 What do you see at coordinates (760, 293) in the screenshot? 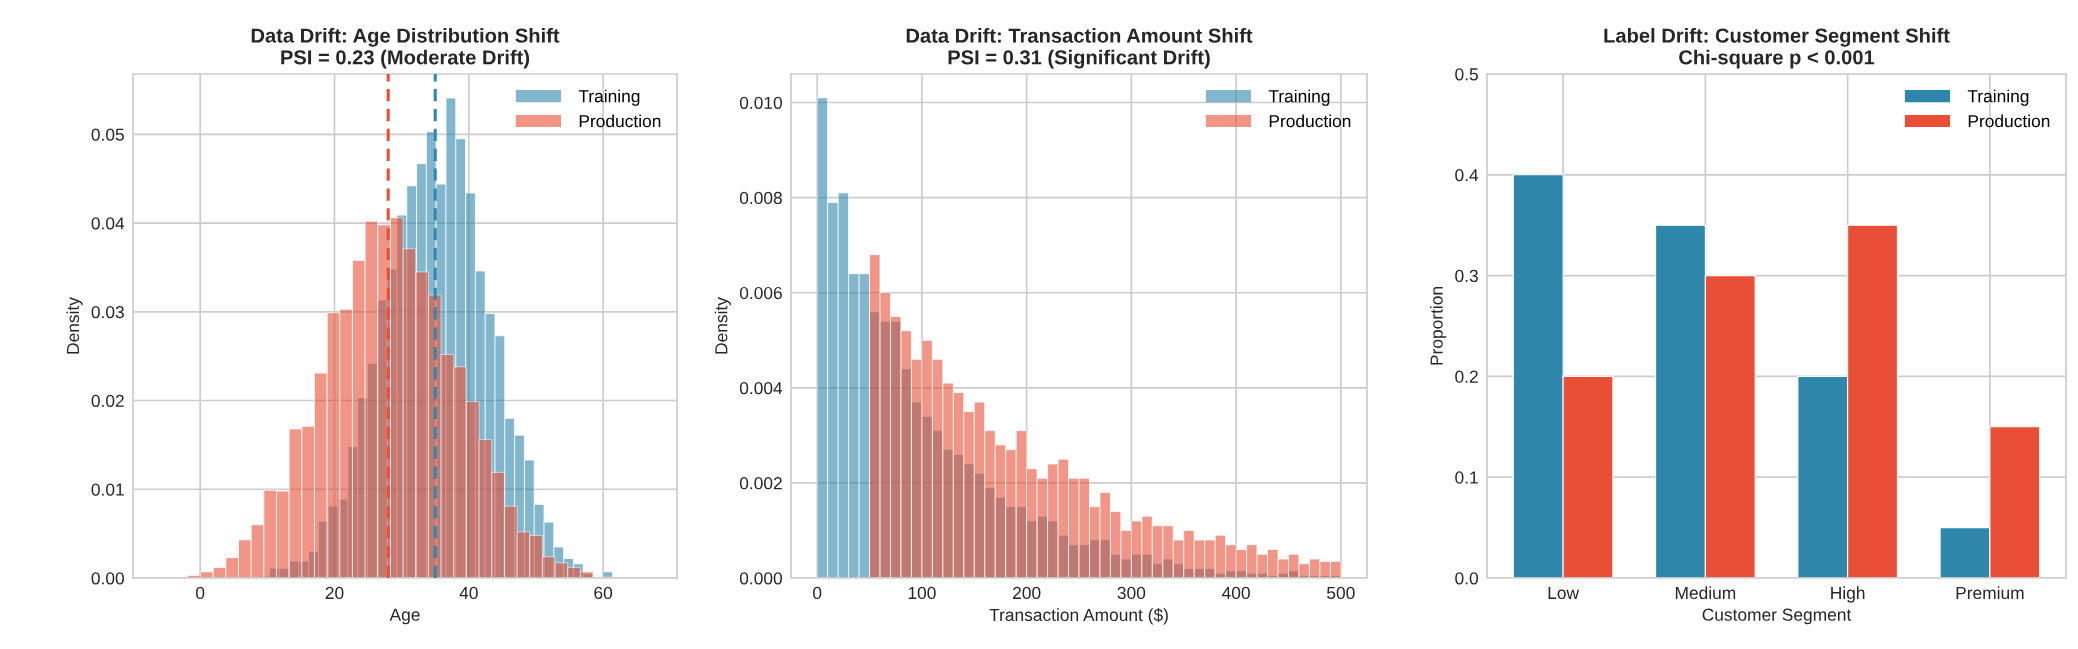
I see `y-tick-label: 0.006` at bounding box center [760, 293].